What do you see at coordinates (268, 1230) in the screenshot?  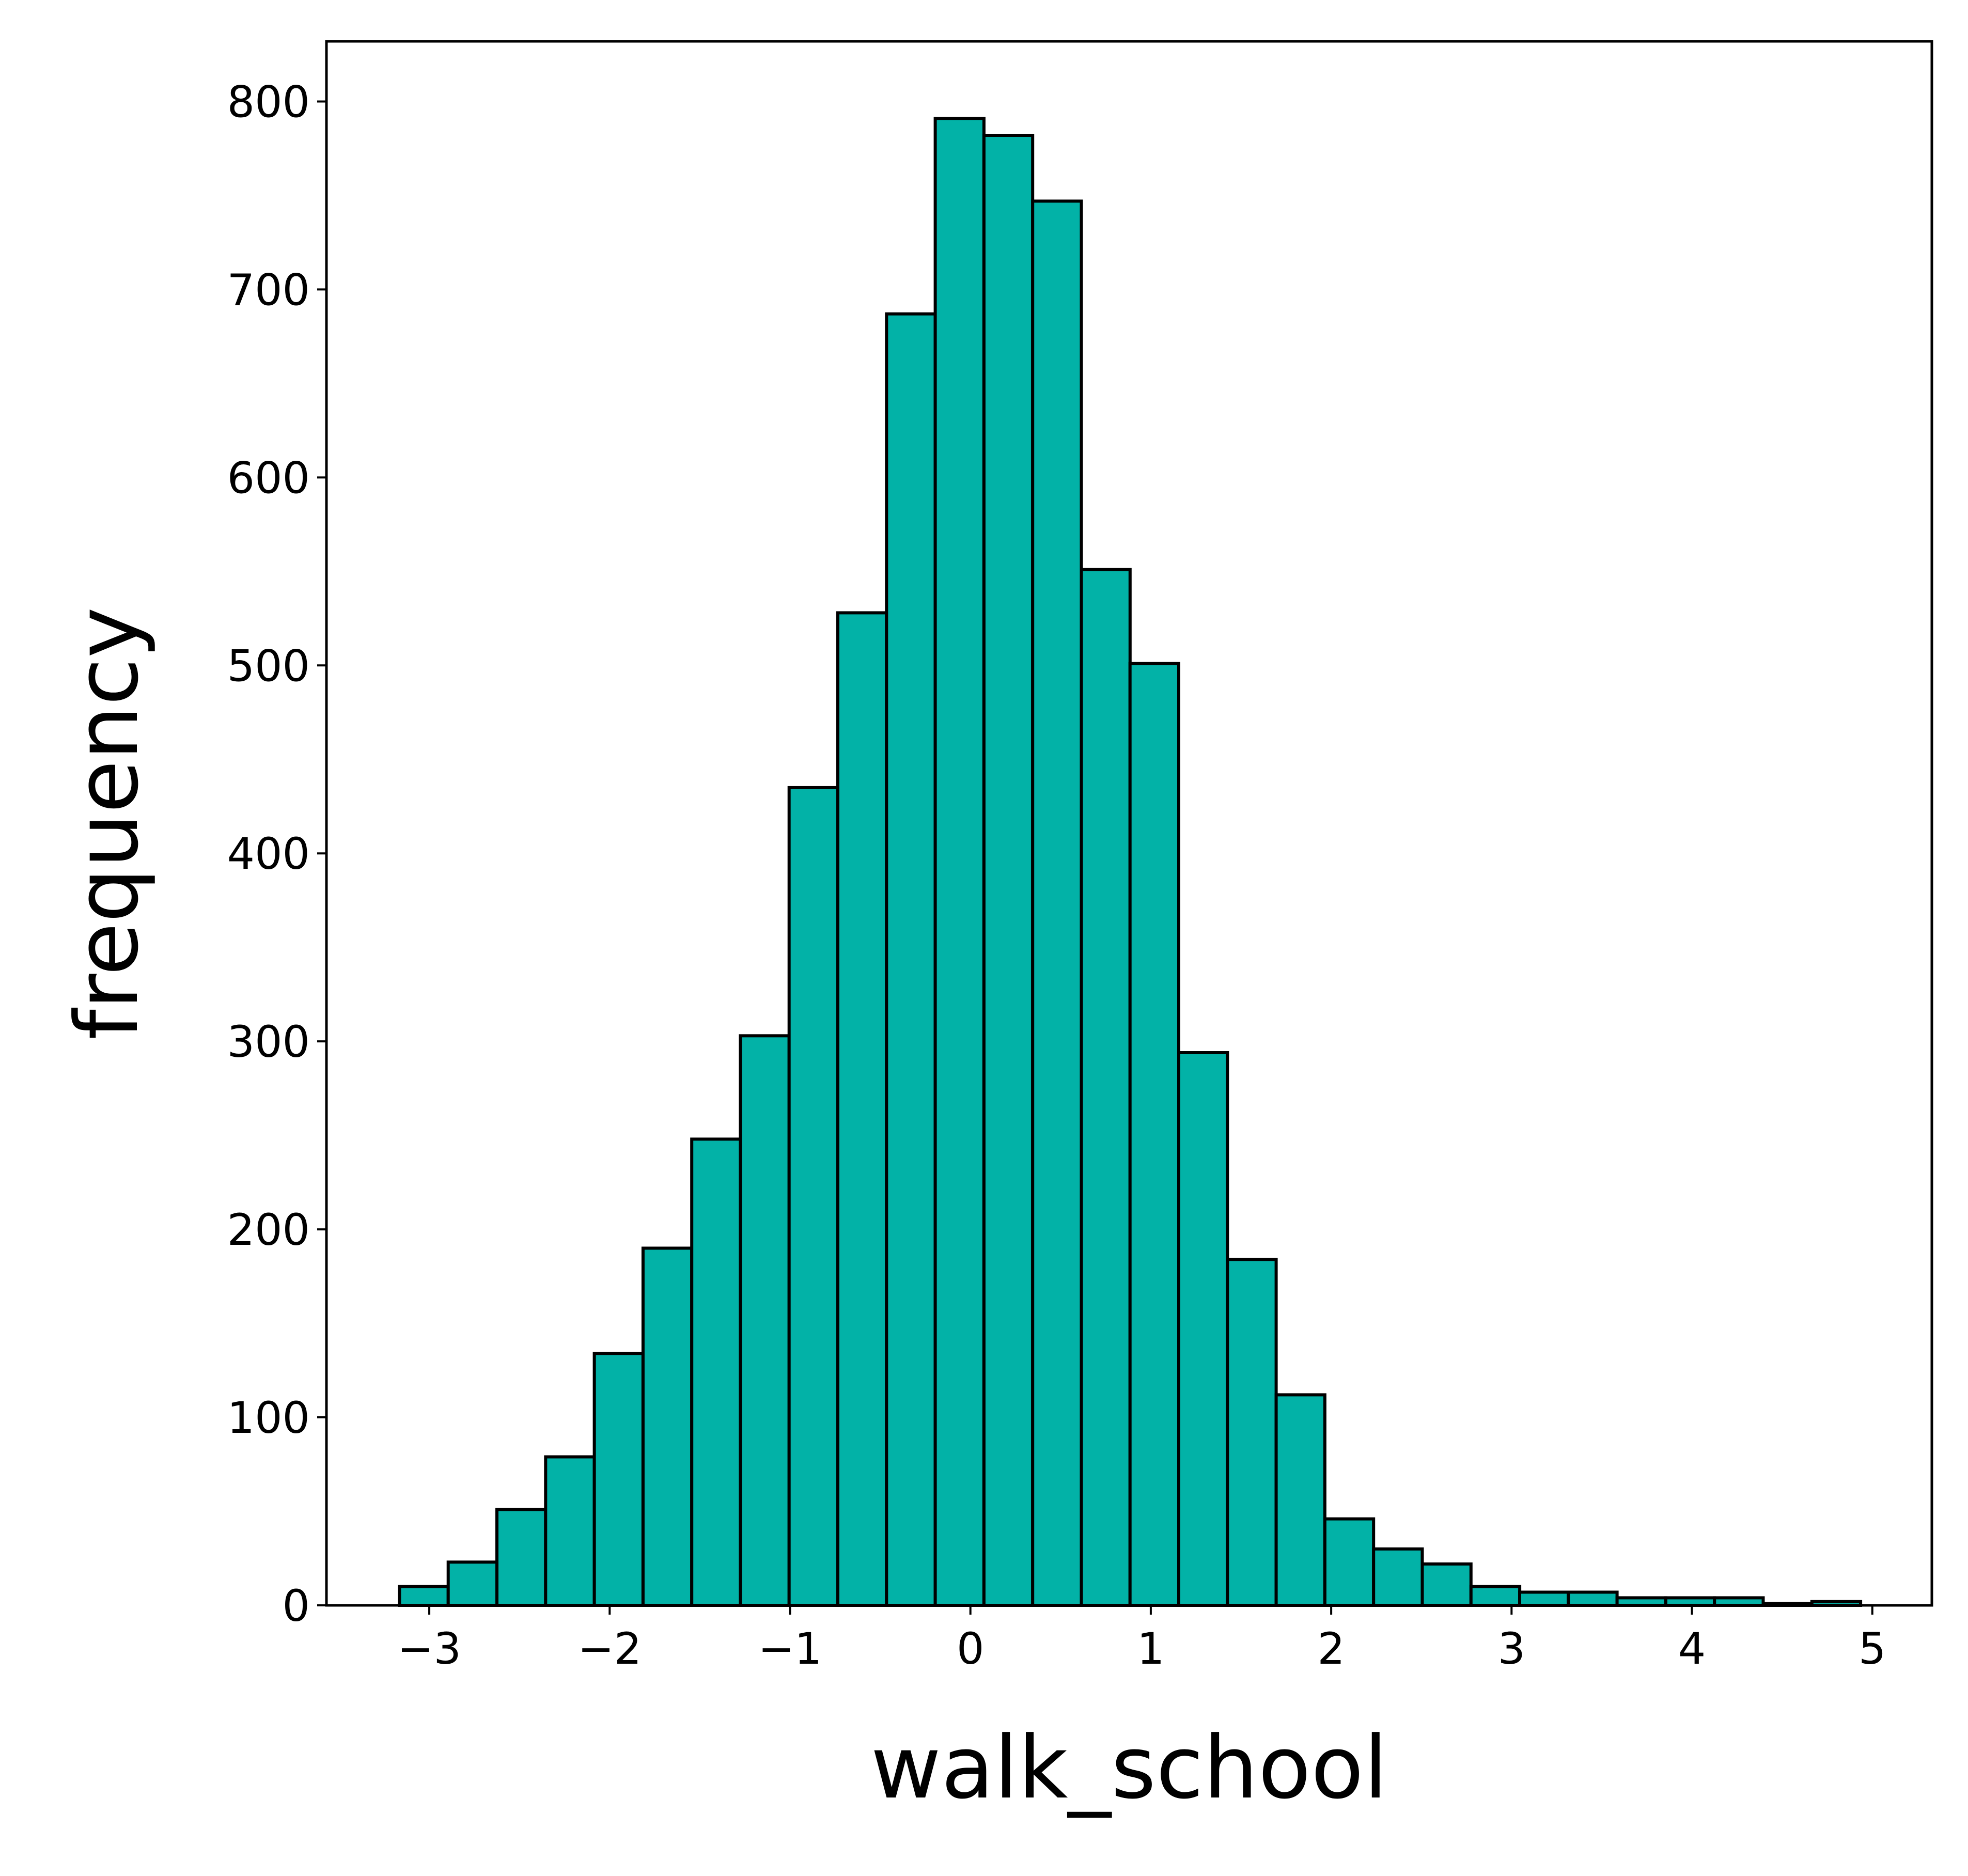 I see `y-tick-label: 200` at bounding box center [268, 1230].